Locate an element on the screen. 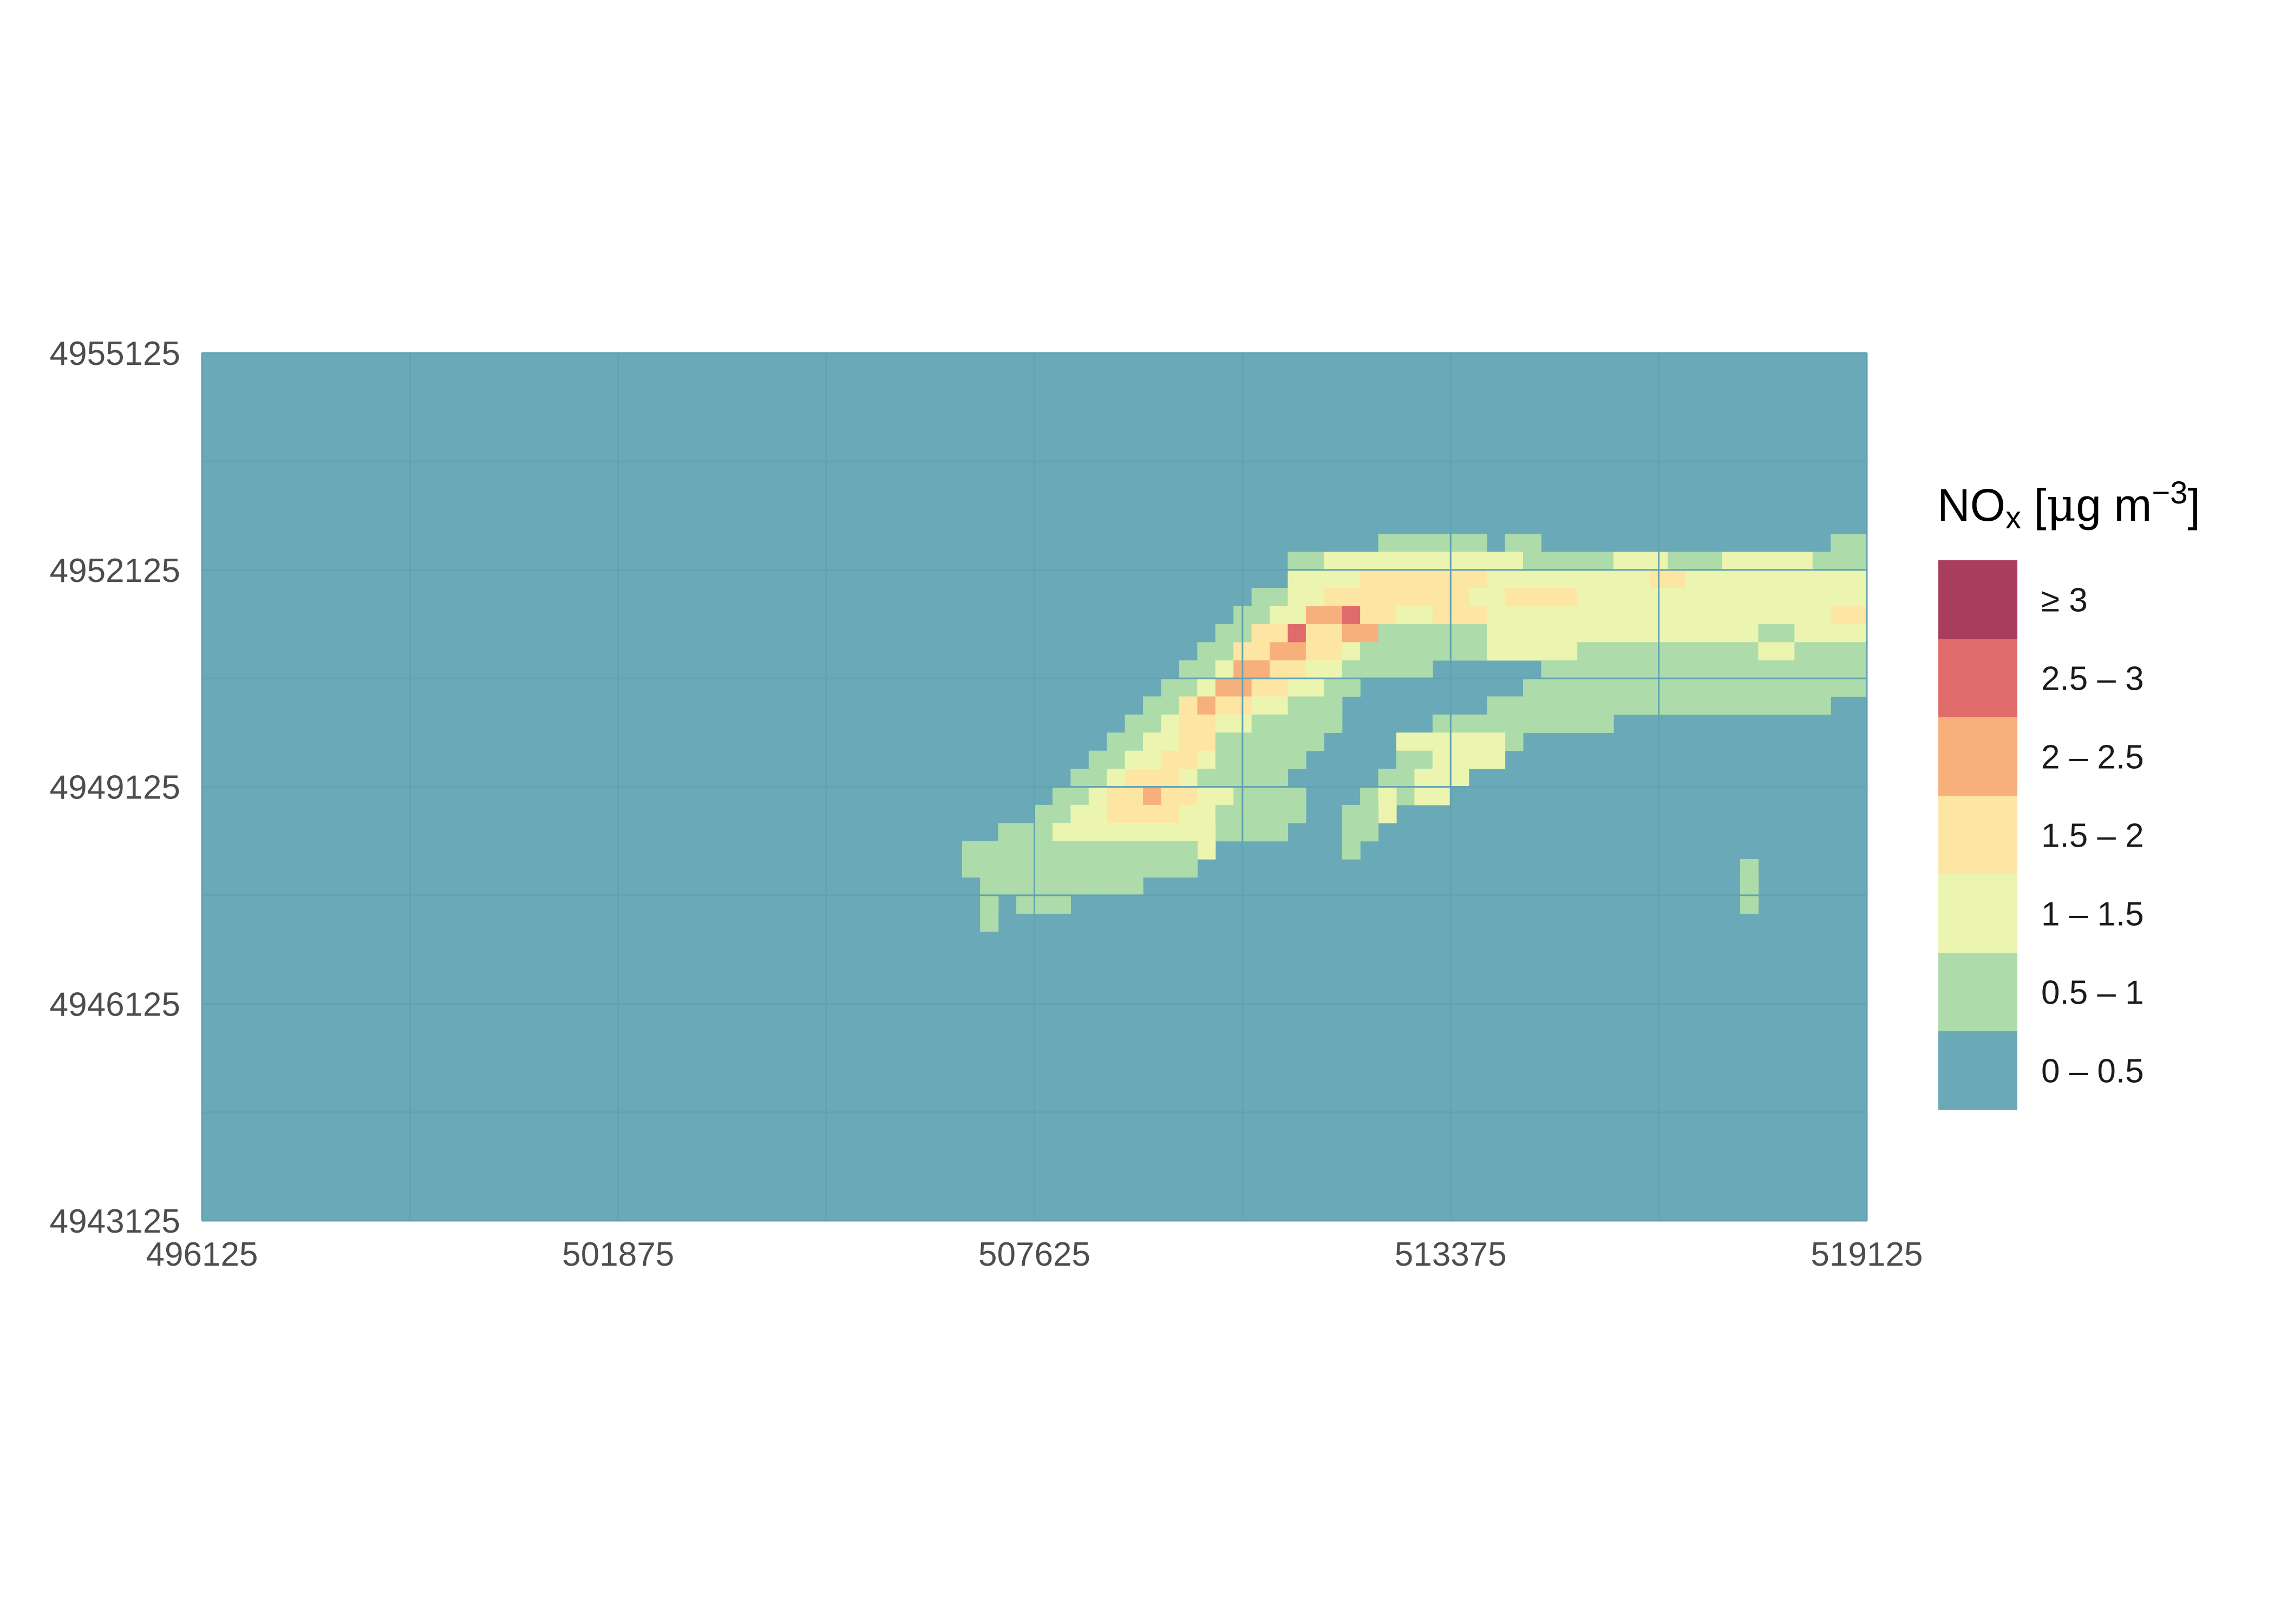 The width and height of the screenshot is (2274, 1624). legend-label: ≥ 3 is located at coordinates (2065, 601).